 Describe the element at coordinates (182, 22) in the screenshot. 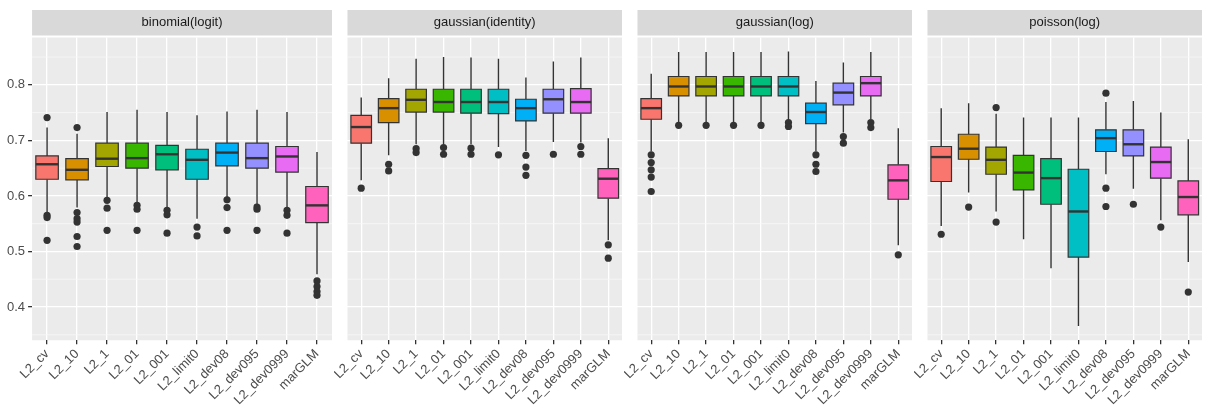

I see `chart-title: binomial(logit)` at that location.